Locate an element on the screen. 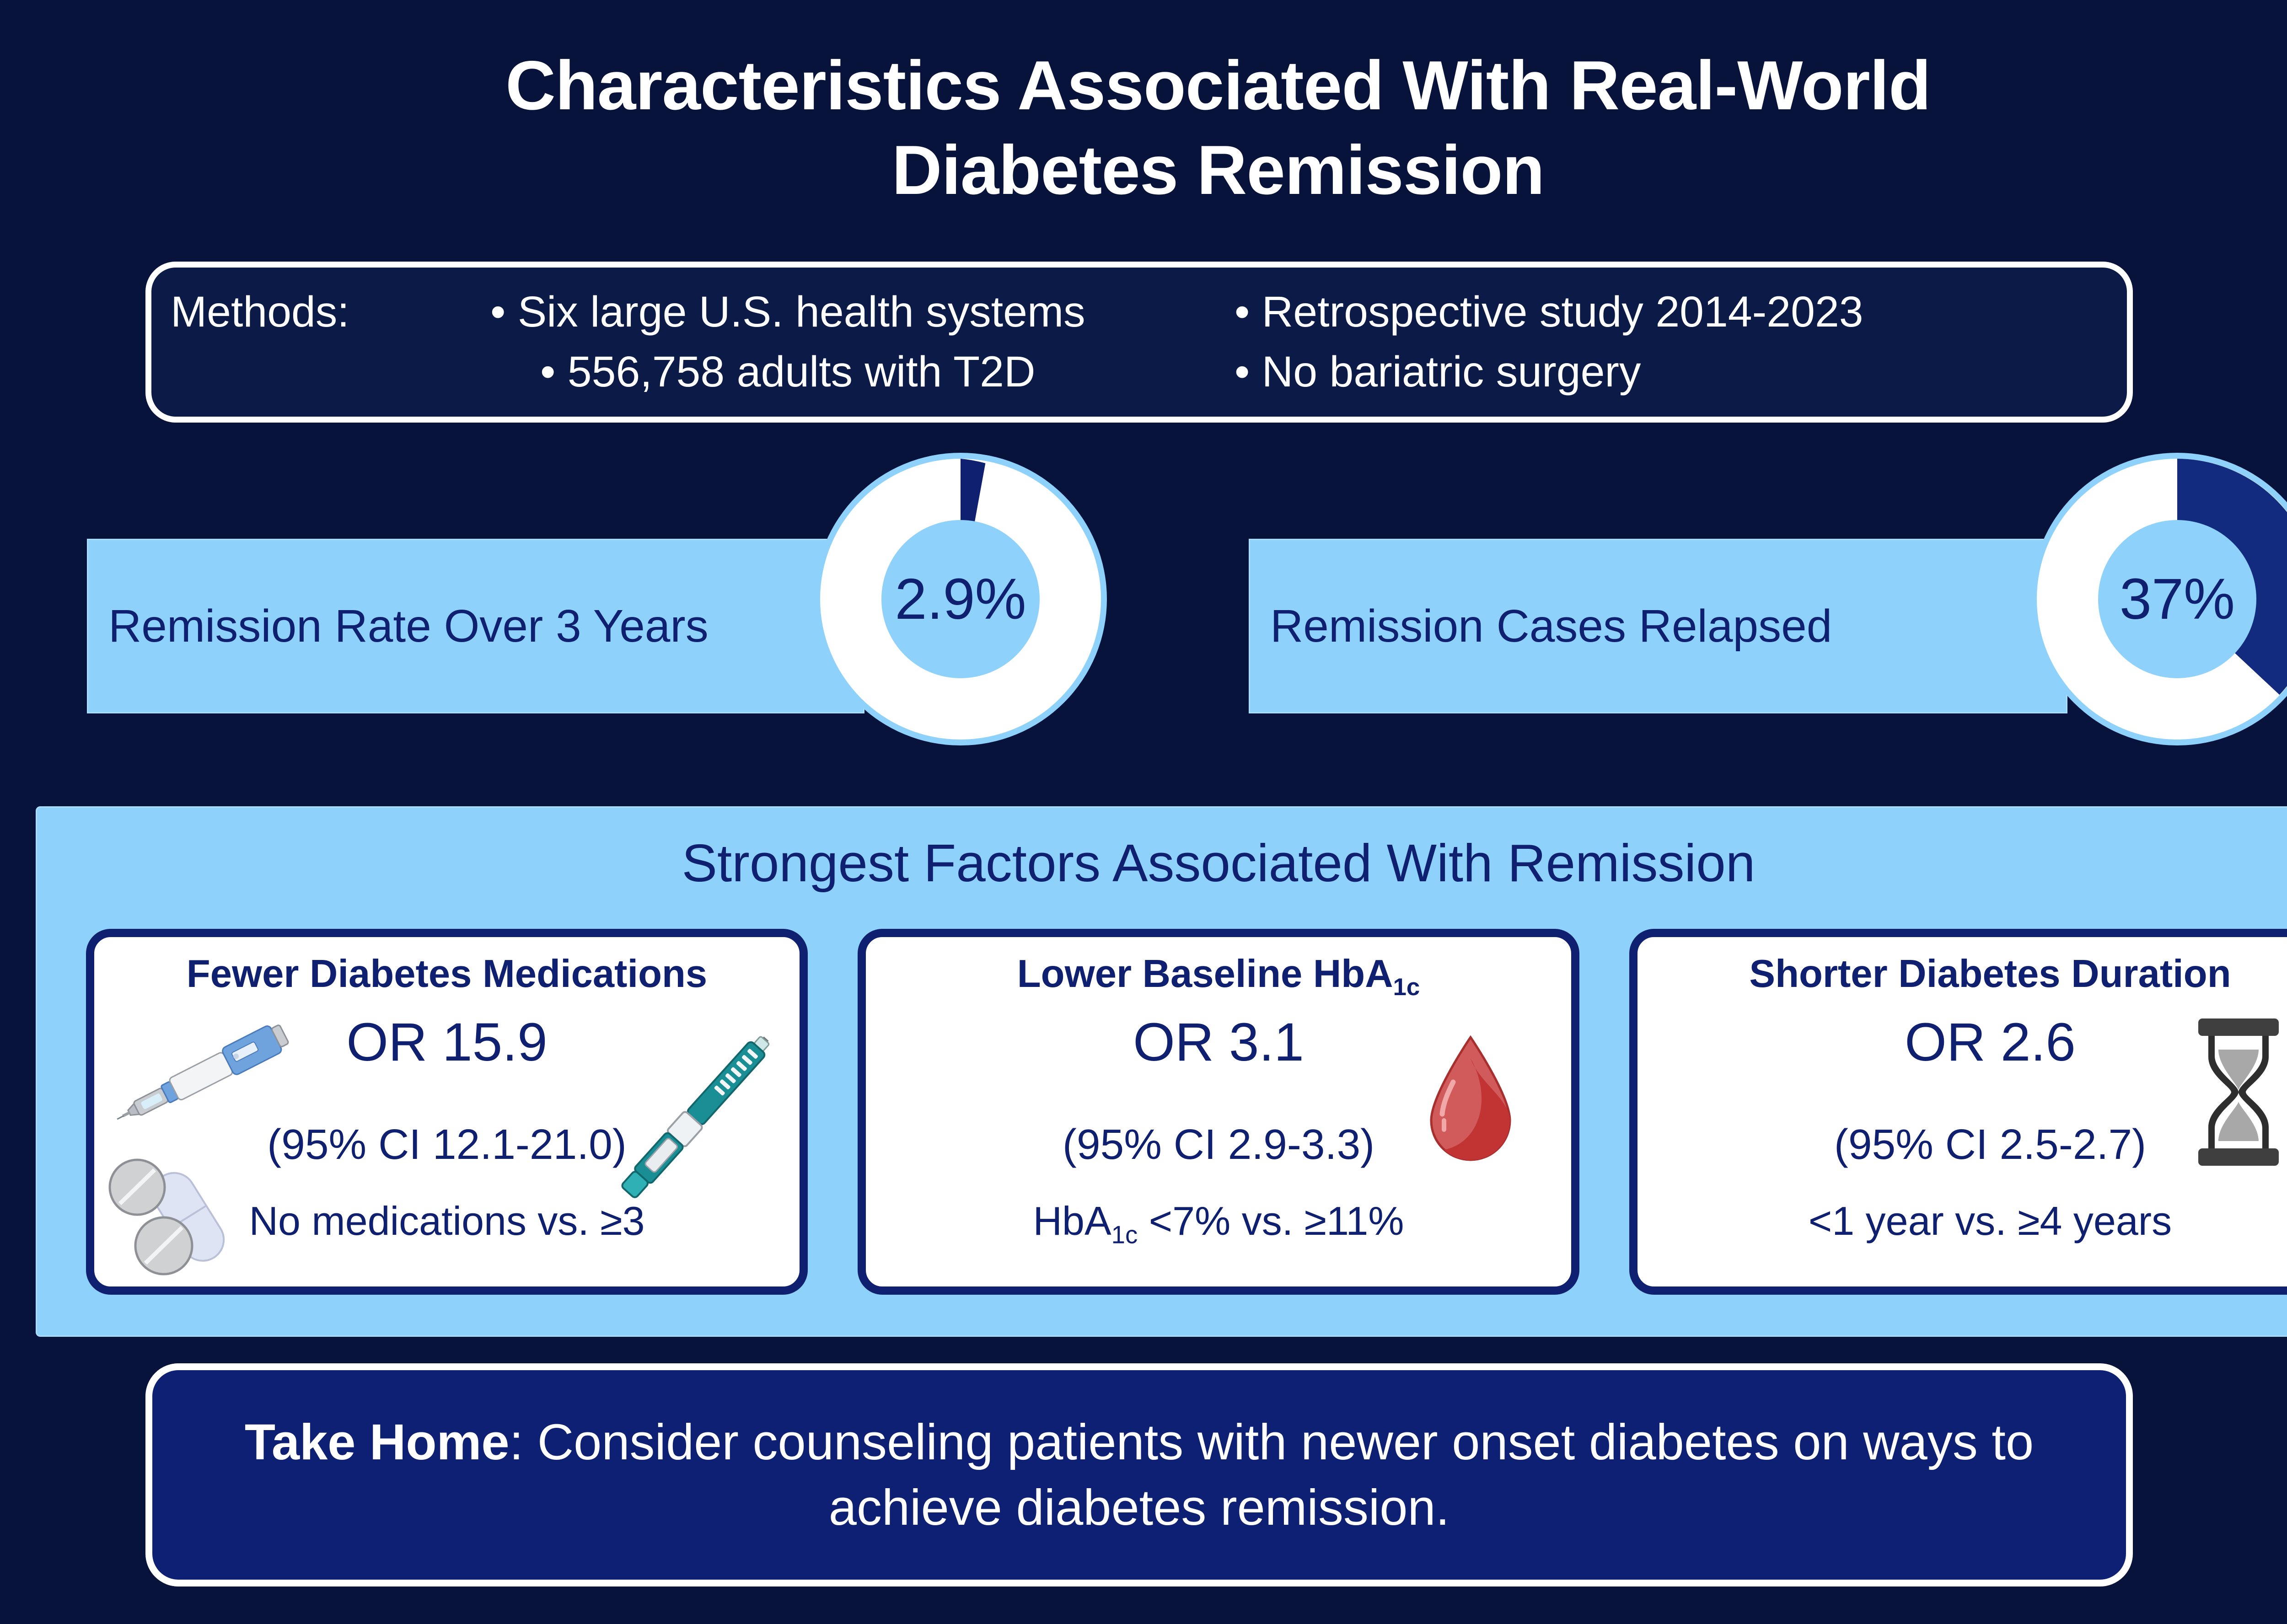  stat-label-remission-rate: Remission Rate Over 3 Years is located at coordinates (408, 626).